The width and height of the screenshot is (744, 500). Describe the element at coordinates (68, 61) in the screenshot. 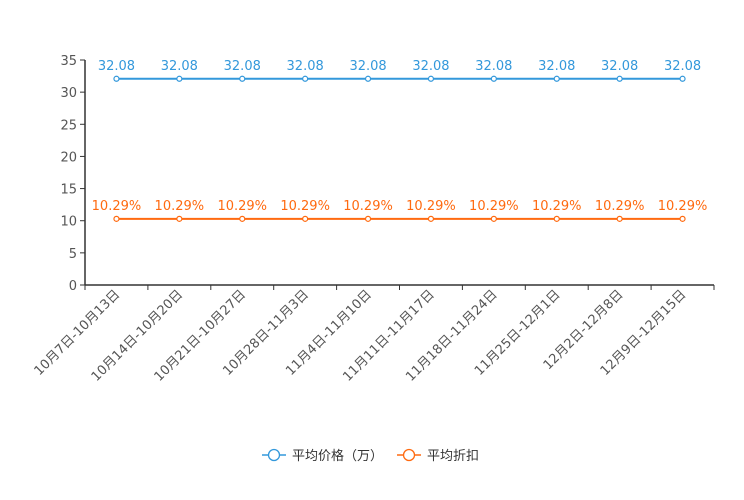

I see `y-tick-label: 35` at that location.